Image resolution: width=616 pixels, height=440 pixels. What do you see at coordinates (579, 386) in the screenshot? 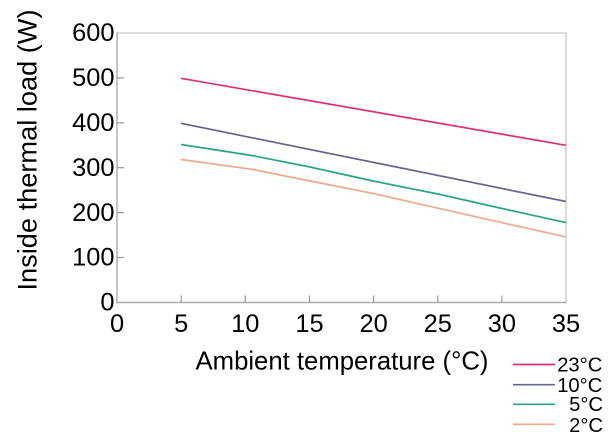
I see `svg-text: 10°C` at bounding box center [579, 386].